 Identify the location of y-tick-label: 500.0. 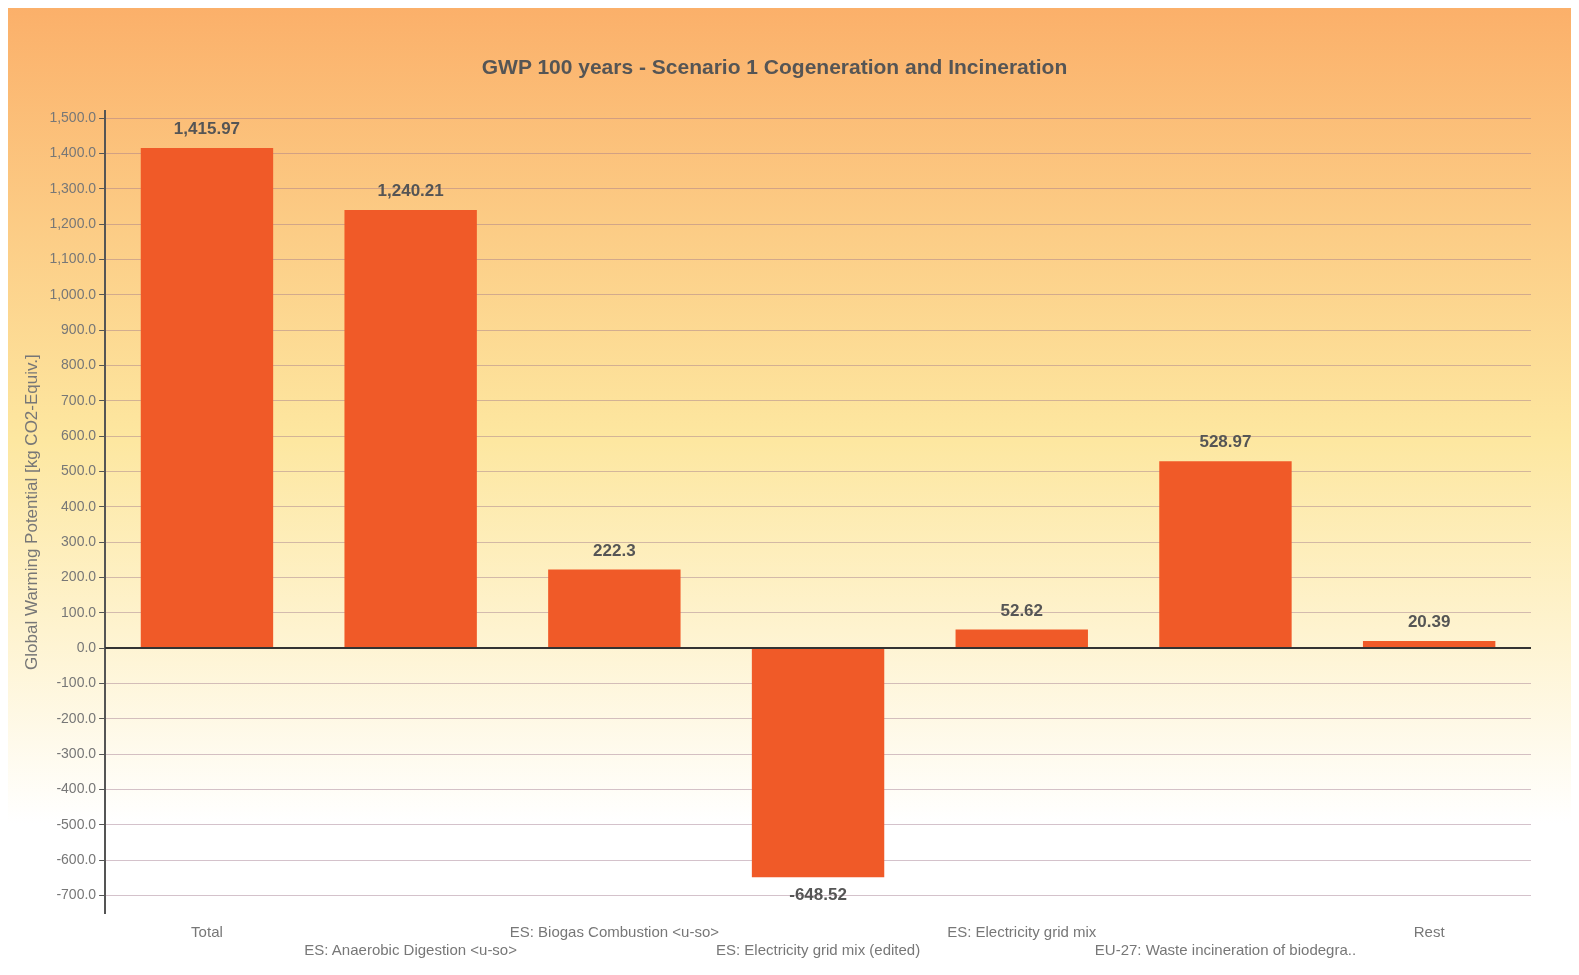
(79, 470).